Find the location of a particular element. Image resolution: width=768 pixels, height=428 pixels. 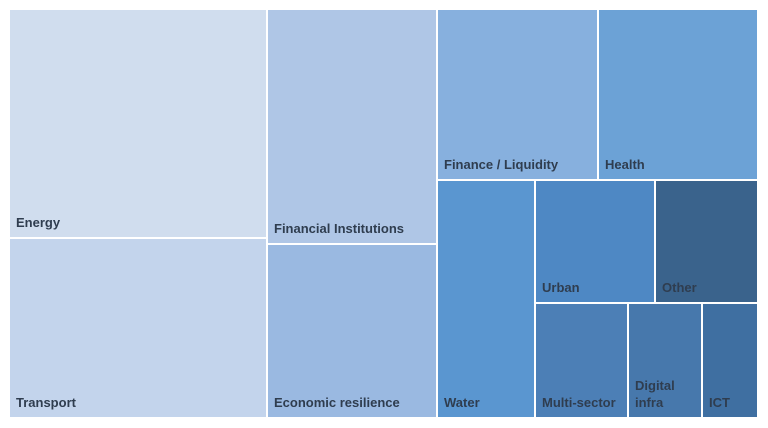

treemap-label: ICT is located at coordinates (719, 402).